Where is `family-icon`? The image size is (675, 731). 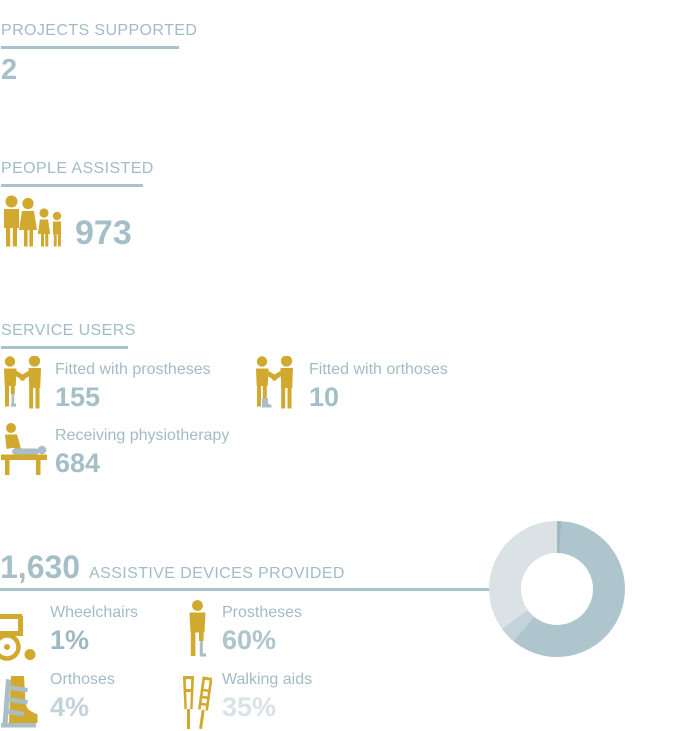 family-icon is located at coordinates (32, 221).